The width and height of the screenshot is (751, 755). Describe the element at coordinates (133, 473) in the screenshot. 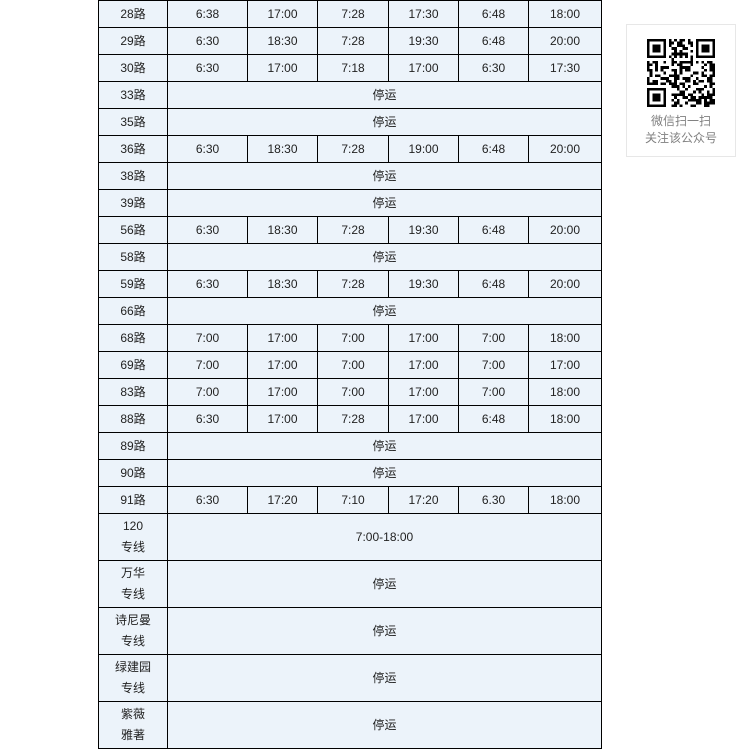

I see `route-name-cell: 90路` at that location.